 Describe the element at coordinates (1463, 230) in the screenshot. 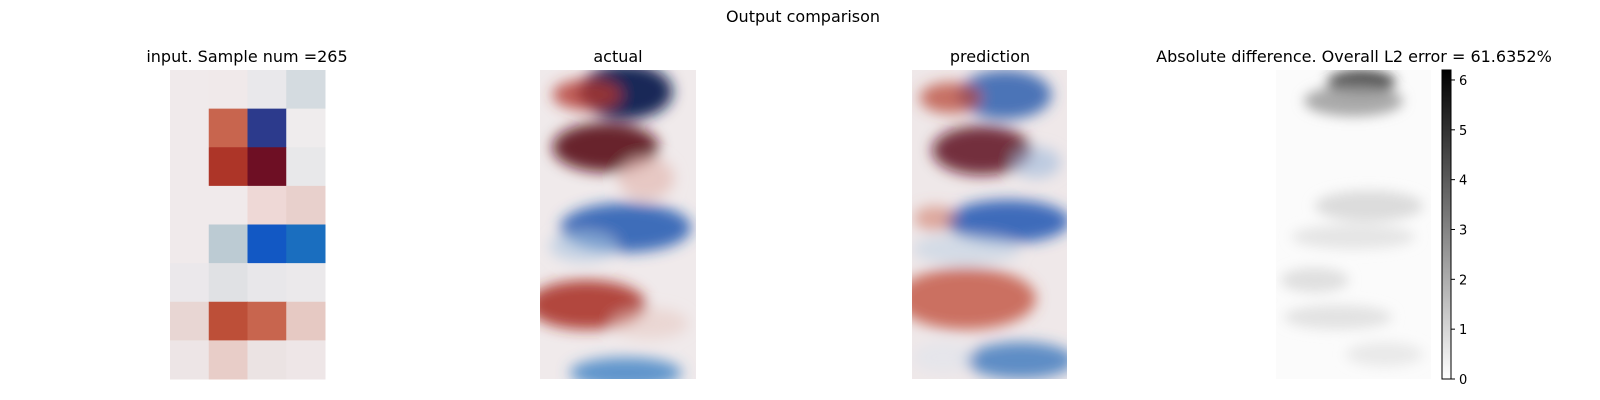

I see `colorbar-tick-label: 3` at that location.